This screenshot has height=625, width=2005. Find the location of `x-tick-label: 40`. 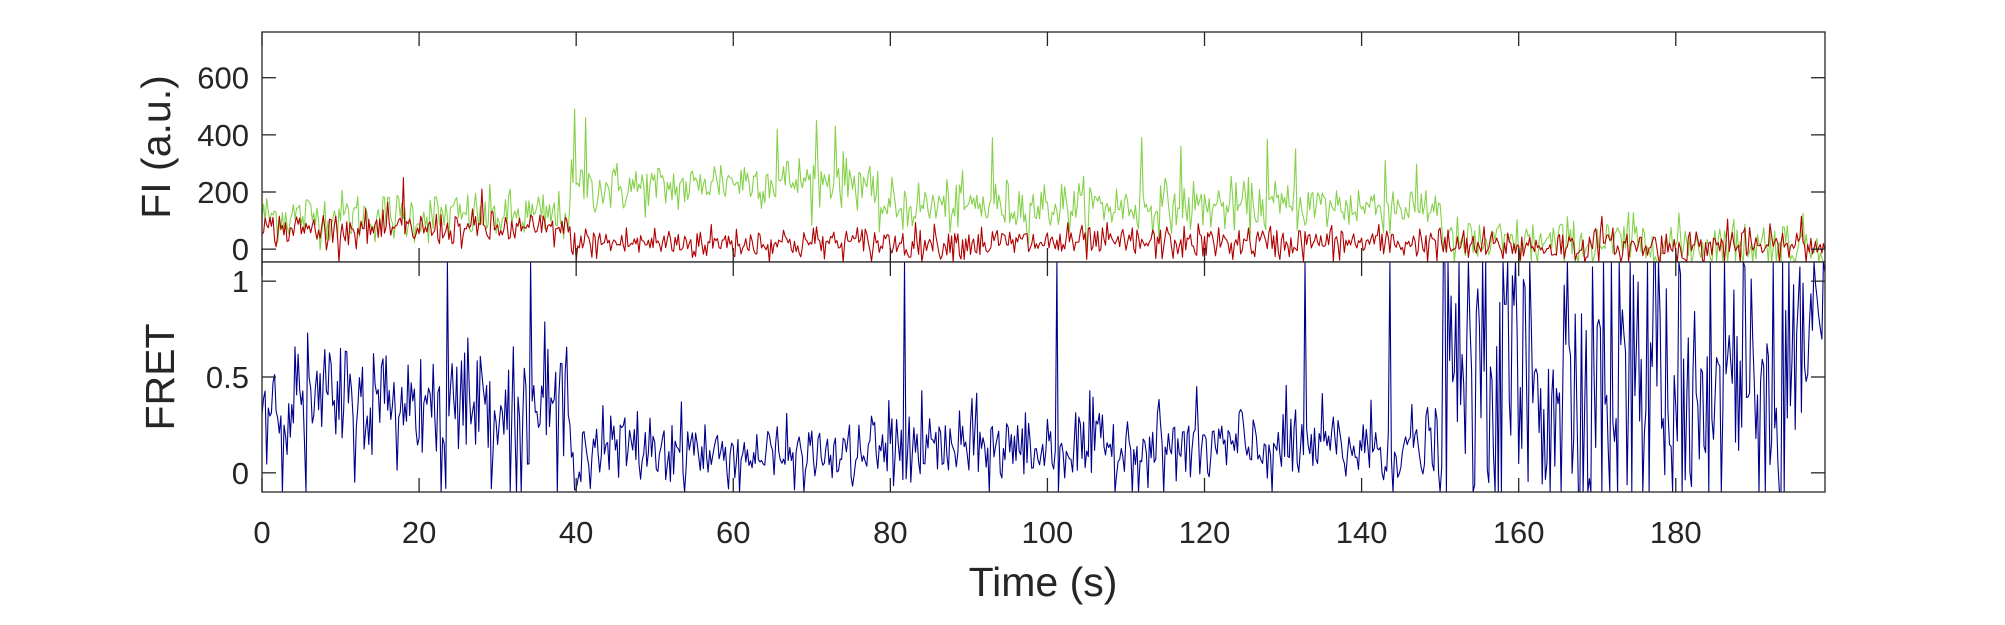

x-tick-label: 40 is located at coordinates (576, 532).